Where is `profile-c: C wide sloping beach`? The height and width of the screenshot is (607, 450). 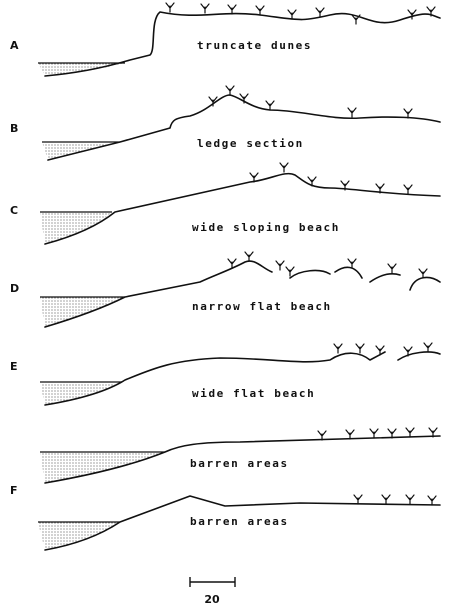
profile-c: C wide sloping beach is located at coordinates (225, 208).